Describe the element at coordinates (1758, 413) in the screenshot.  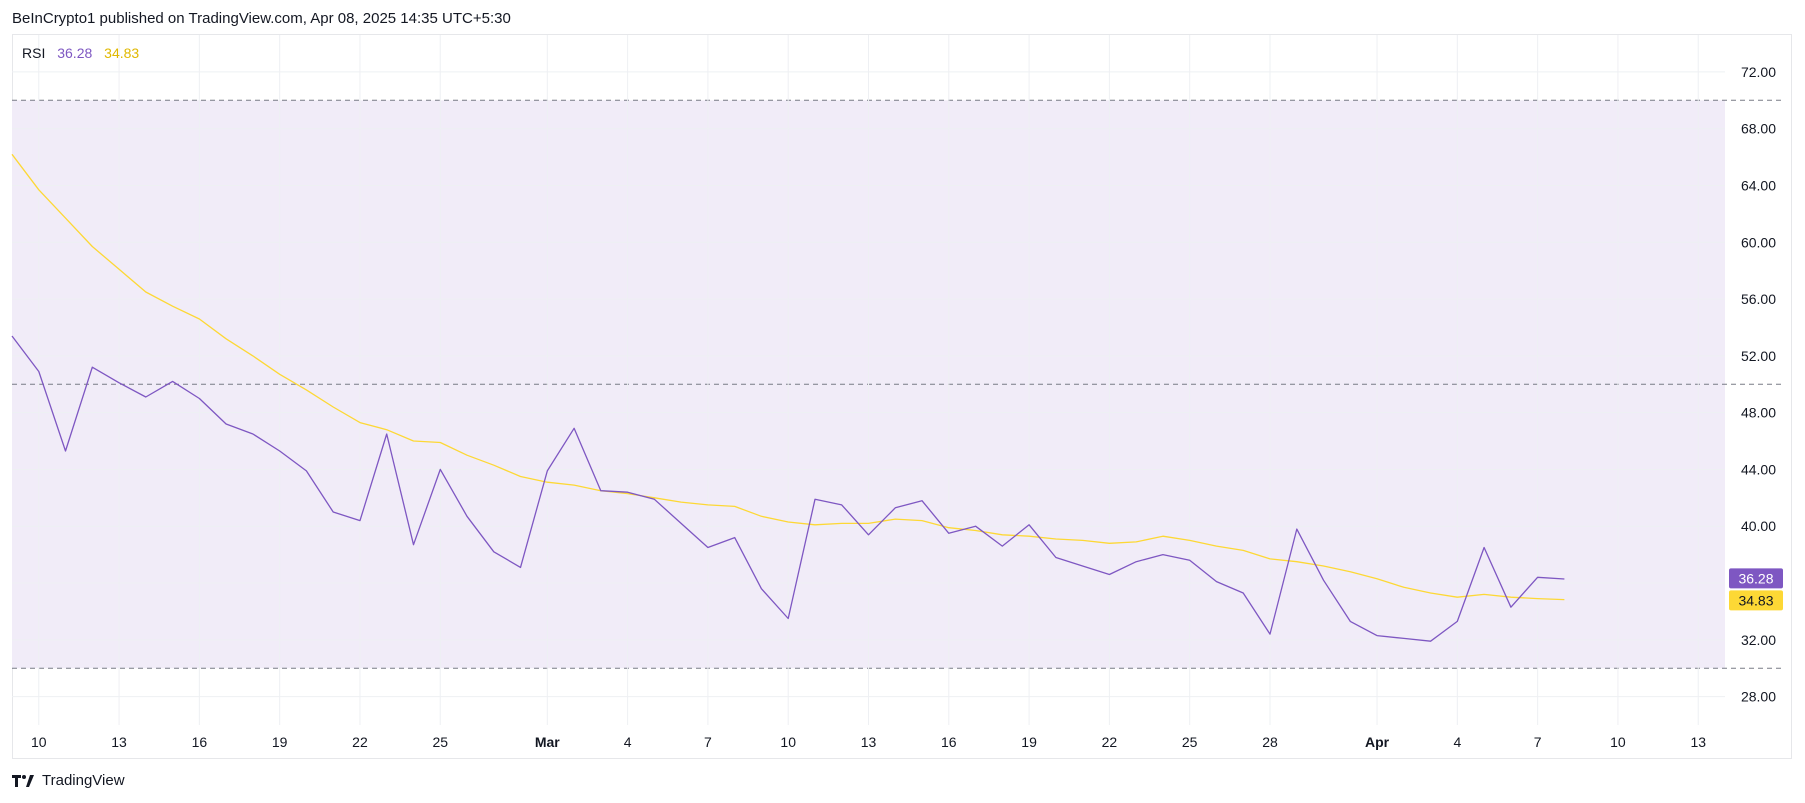
I see `y-tick-label: 48.00` at that location.